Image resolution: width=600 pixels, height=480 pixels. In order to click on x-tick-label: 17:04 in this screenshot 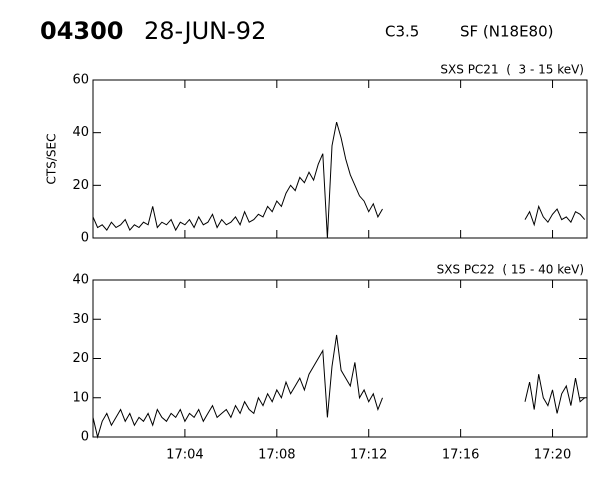, I will do `click(184, 455)`.